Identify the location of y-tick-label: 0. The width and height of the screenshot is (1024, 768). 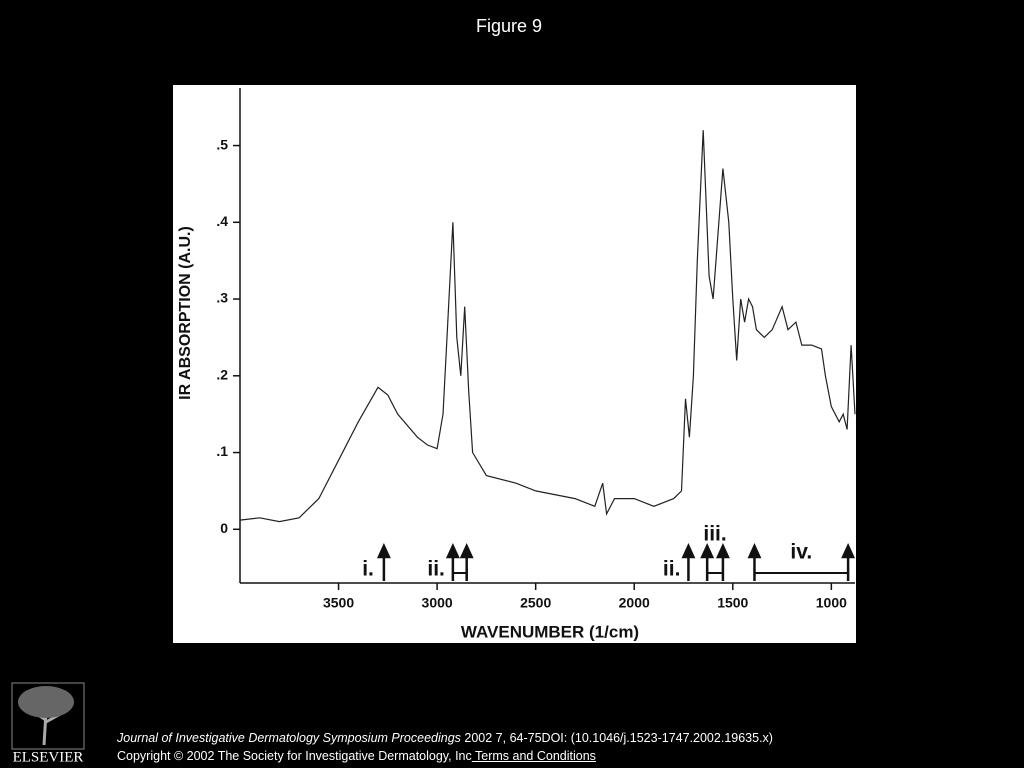
(224, 528).